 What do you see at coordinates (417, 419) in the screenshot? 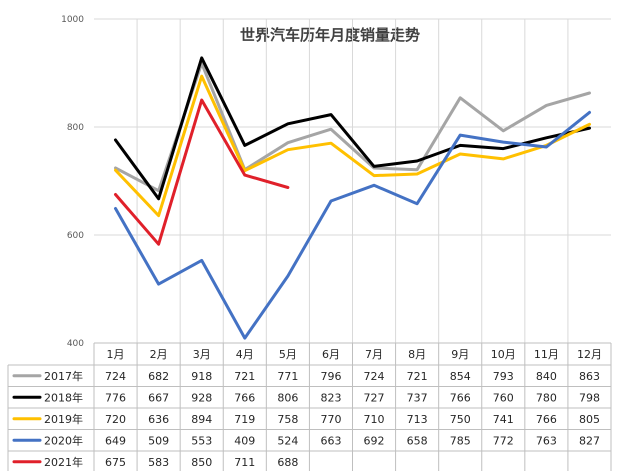
I see `data-label: 713` at bounding box center [417, 419].